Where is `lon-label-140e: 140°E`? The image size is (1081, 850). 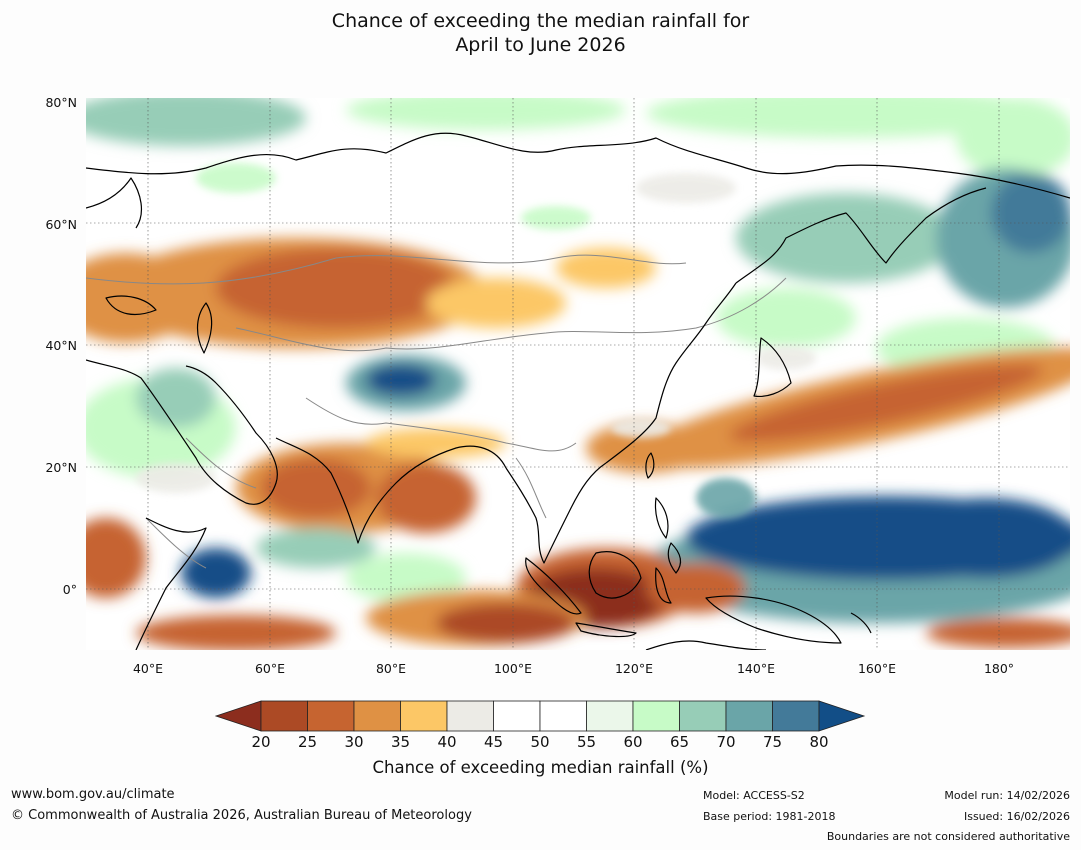 lon-label-140e: 140°E is located at coordinates (755, 668).